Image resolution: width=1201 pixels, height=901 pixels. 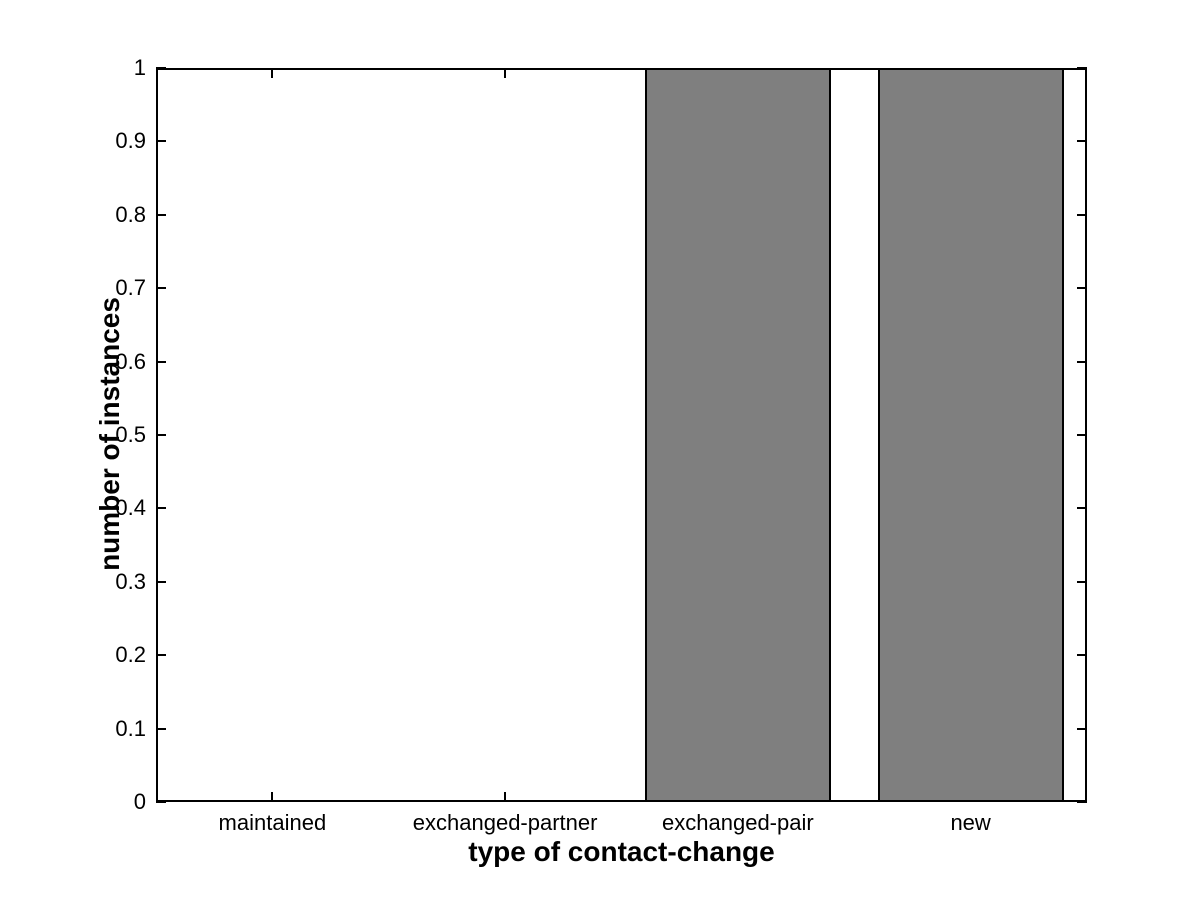 I want to click on x-tick-label-new: new, so click(x=970, y=822).